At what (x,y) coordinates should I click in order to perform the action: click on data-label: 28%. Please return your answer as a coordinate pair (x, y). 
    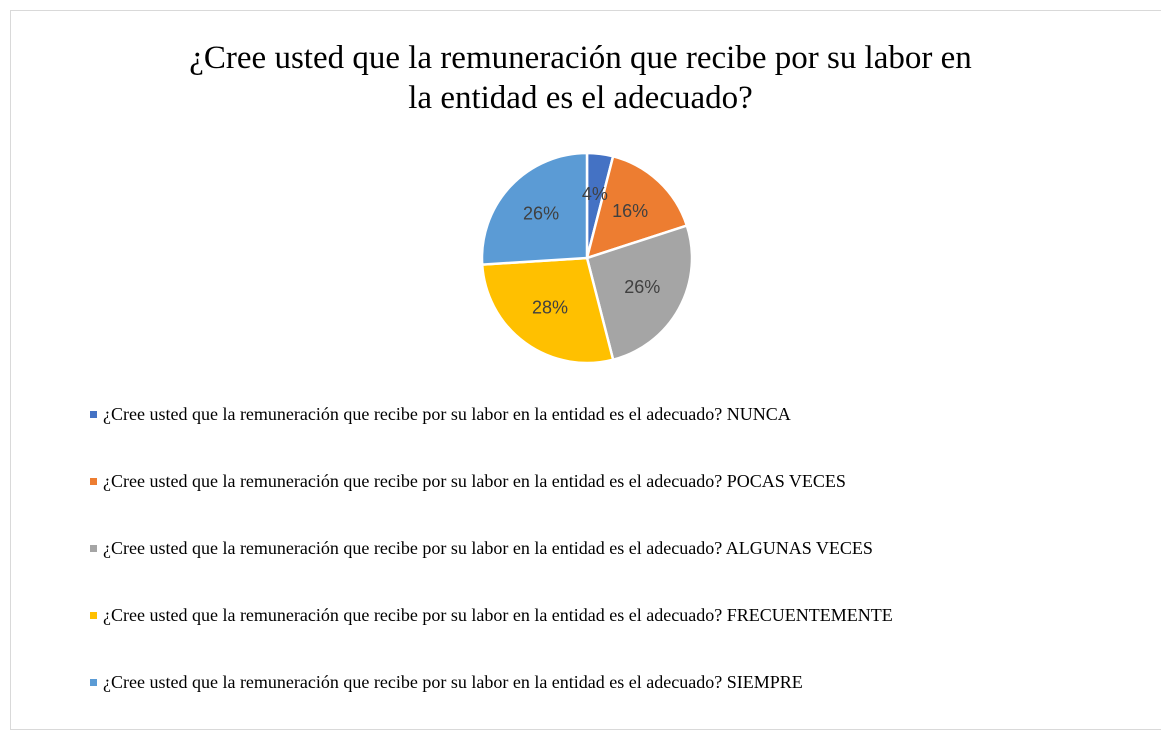
    Looking at the image, I should click on (550, 308).